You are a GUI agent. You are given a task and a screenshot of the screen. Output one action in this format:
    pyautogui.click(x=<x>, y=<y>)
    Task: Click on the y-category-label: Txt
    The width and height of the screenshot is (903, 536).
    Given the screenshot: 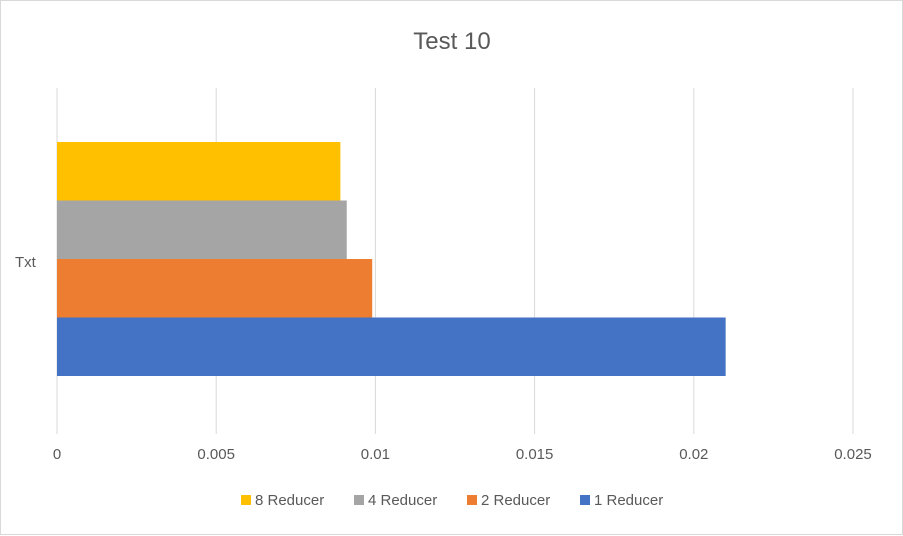 What is the action you would take?
    pyautogui.click(x=26, y=262)
    